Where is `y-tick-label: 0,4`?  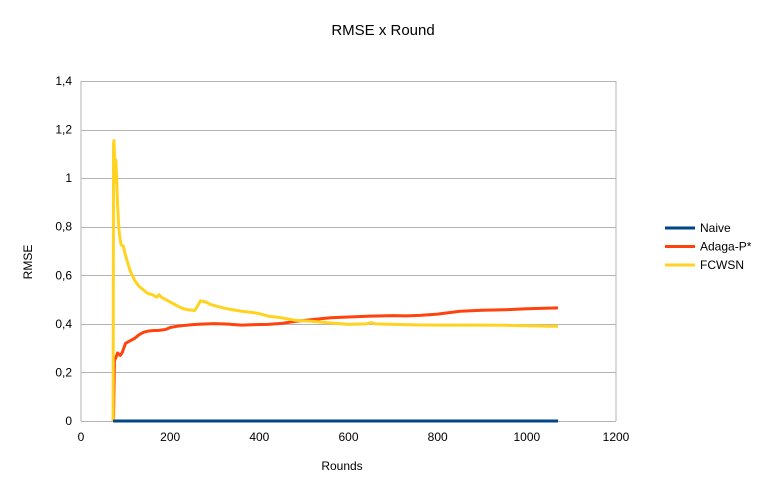
y-tick-label: 0,4 is located at coordinates (63, 324).